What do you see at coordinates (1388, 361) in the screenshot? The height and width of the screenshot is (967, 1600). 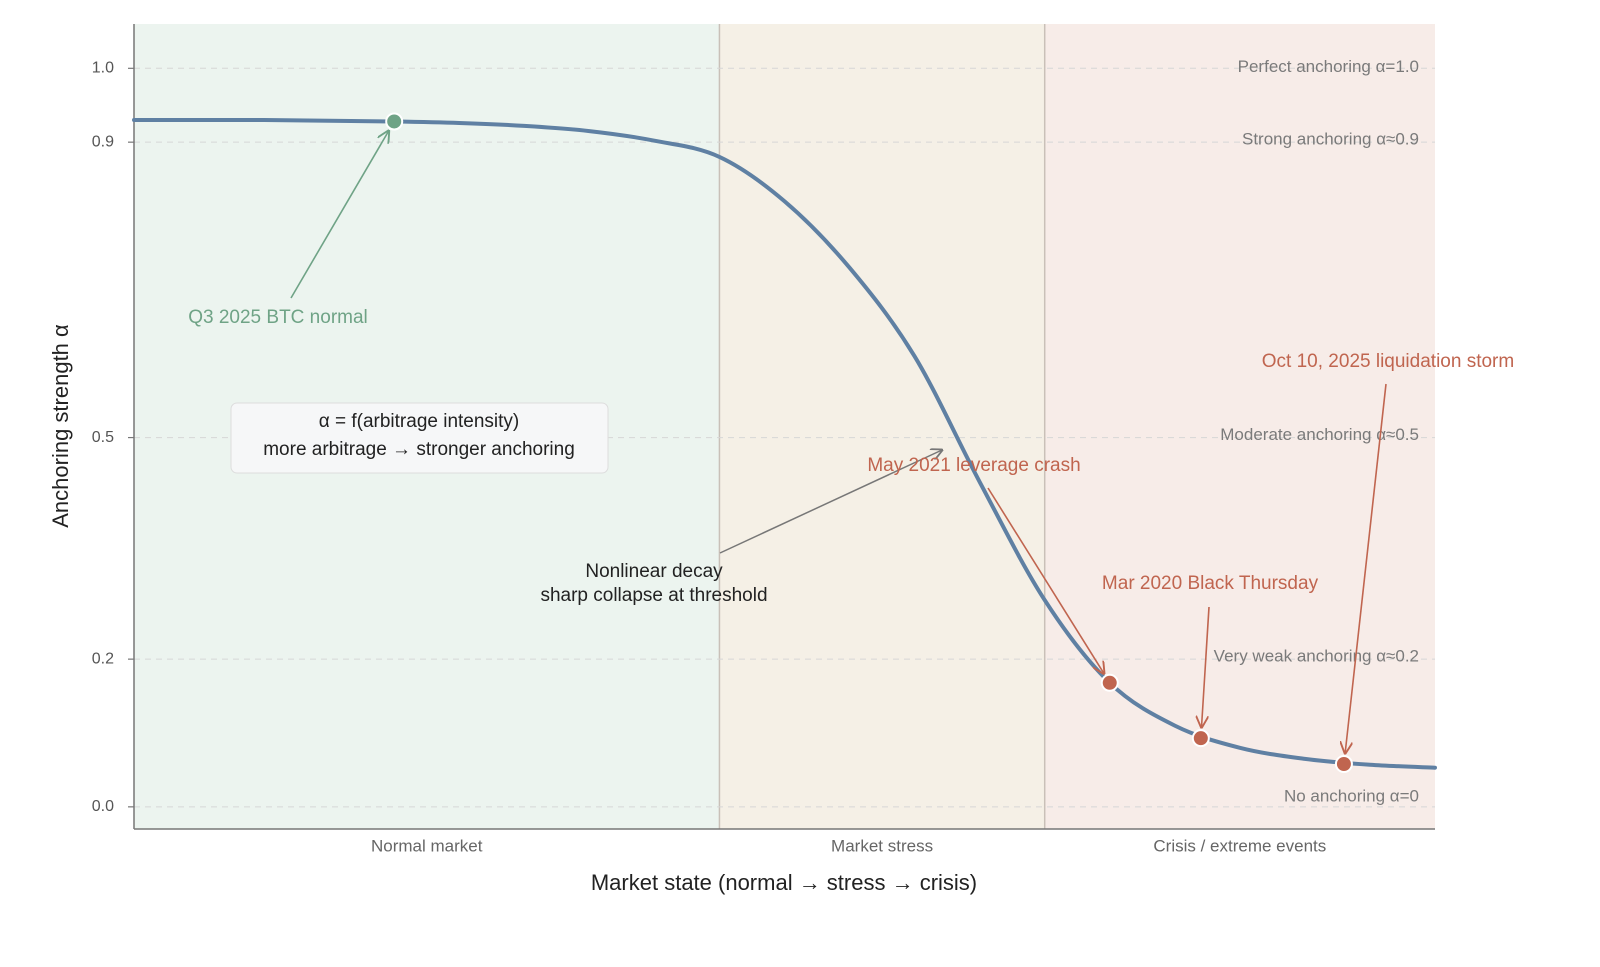 I see `event-label: Oct 10, 2025 liquidation storm` at bounding box center [1388, 361].